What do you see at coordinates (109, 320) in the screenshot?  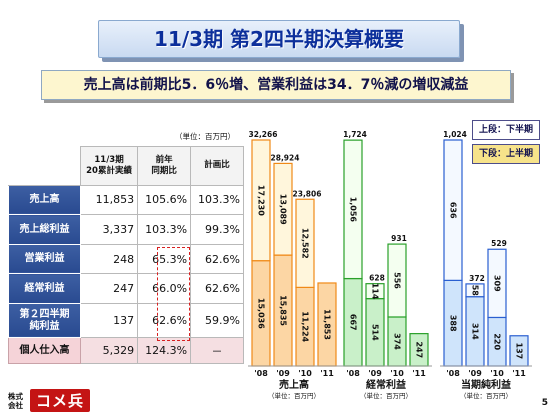 I see `cell-value: 137` at bounding box center [109, 320].